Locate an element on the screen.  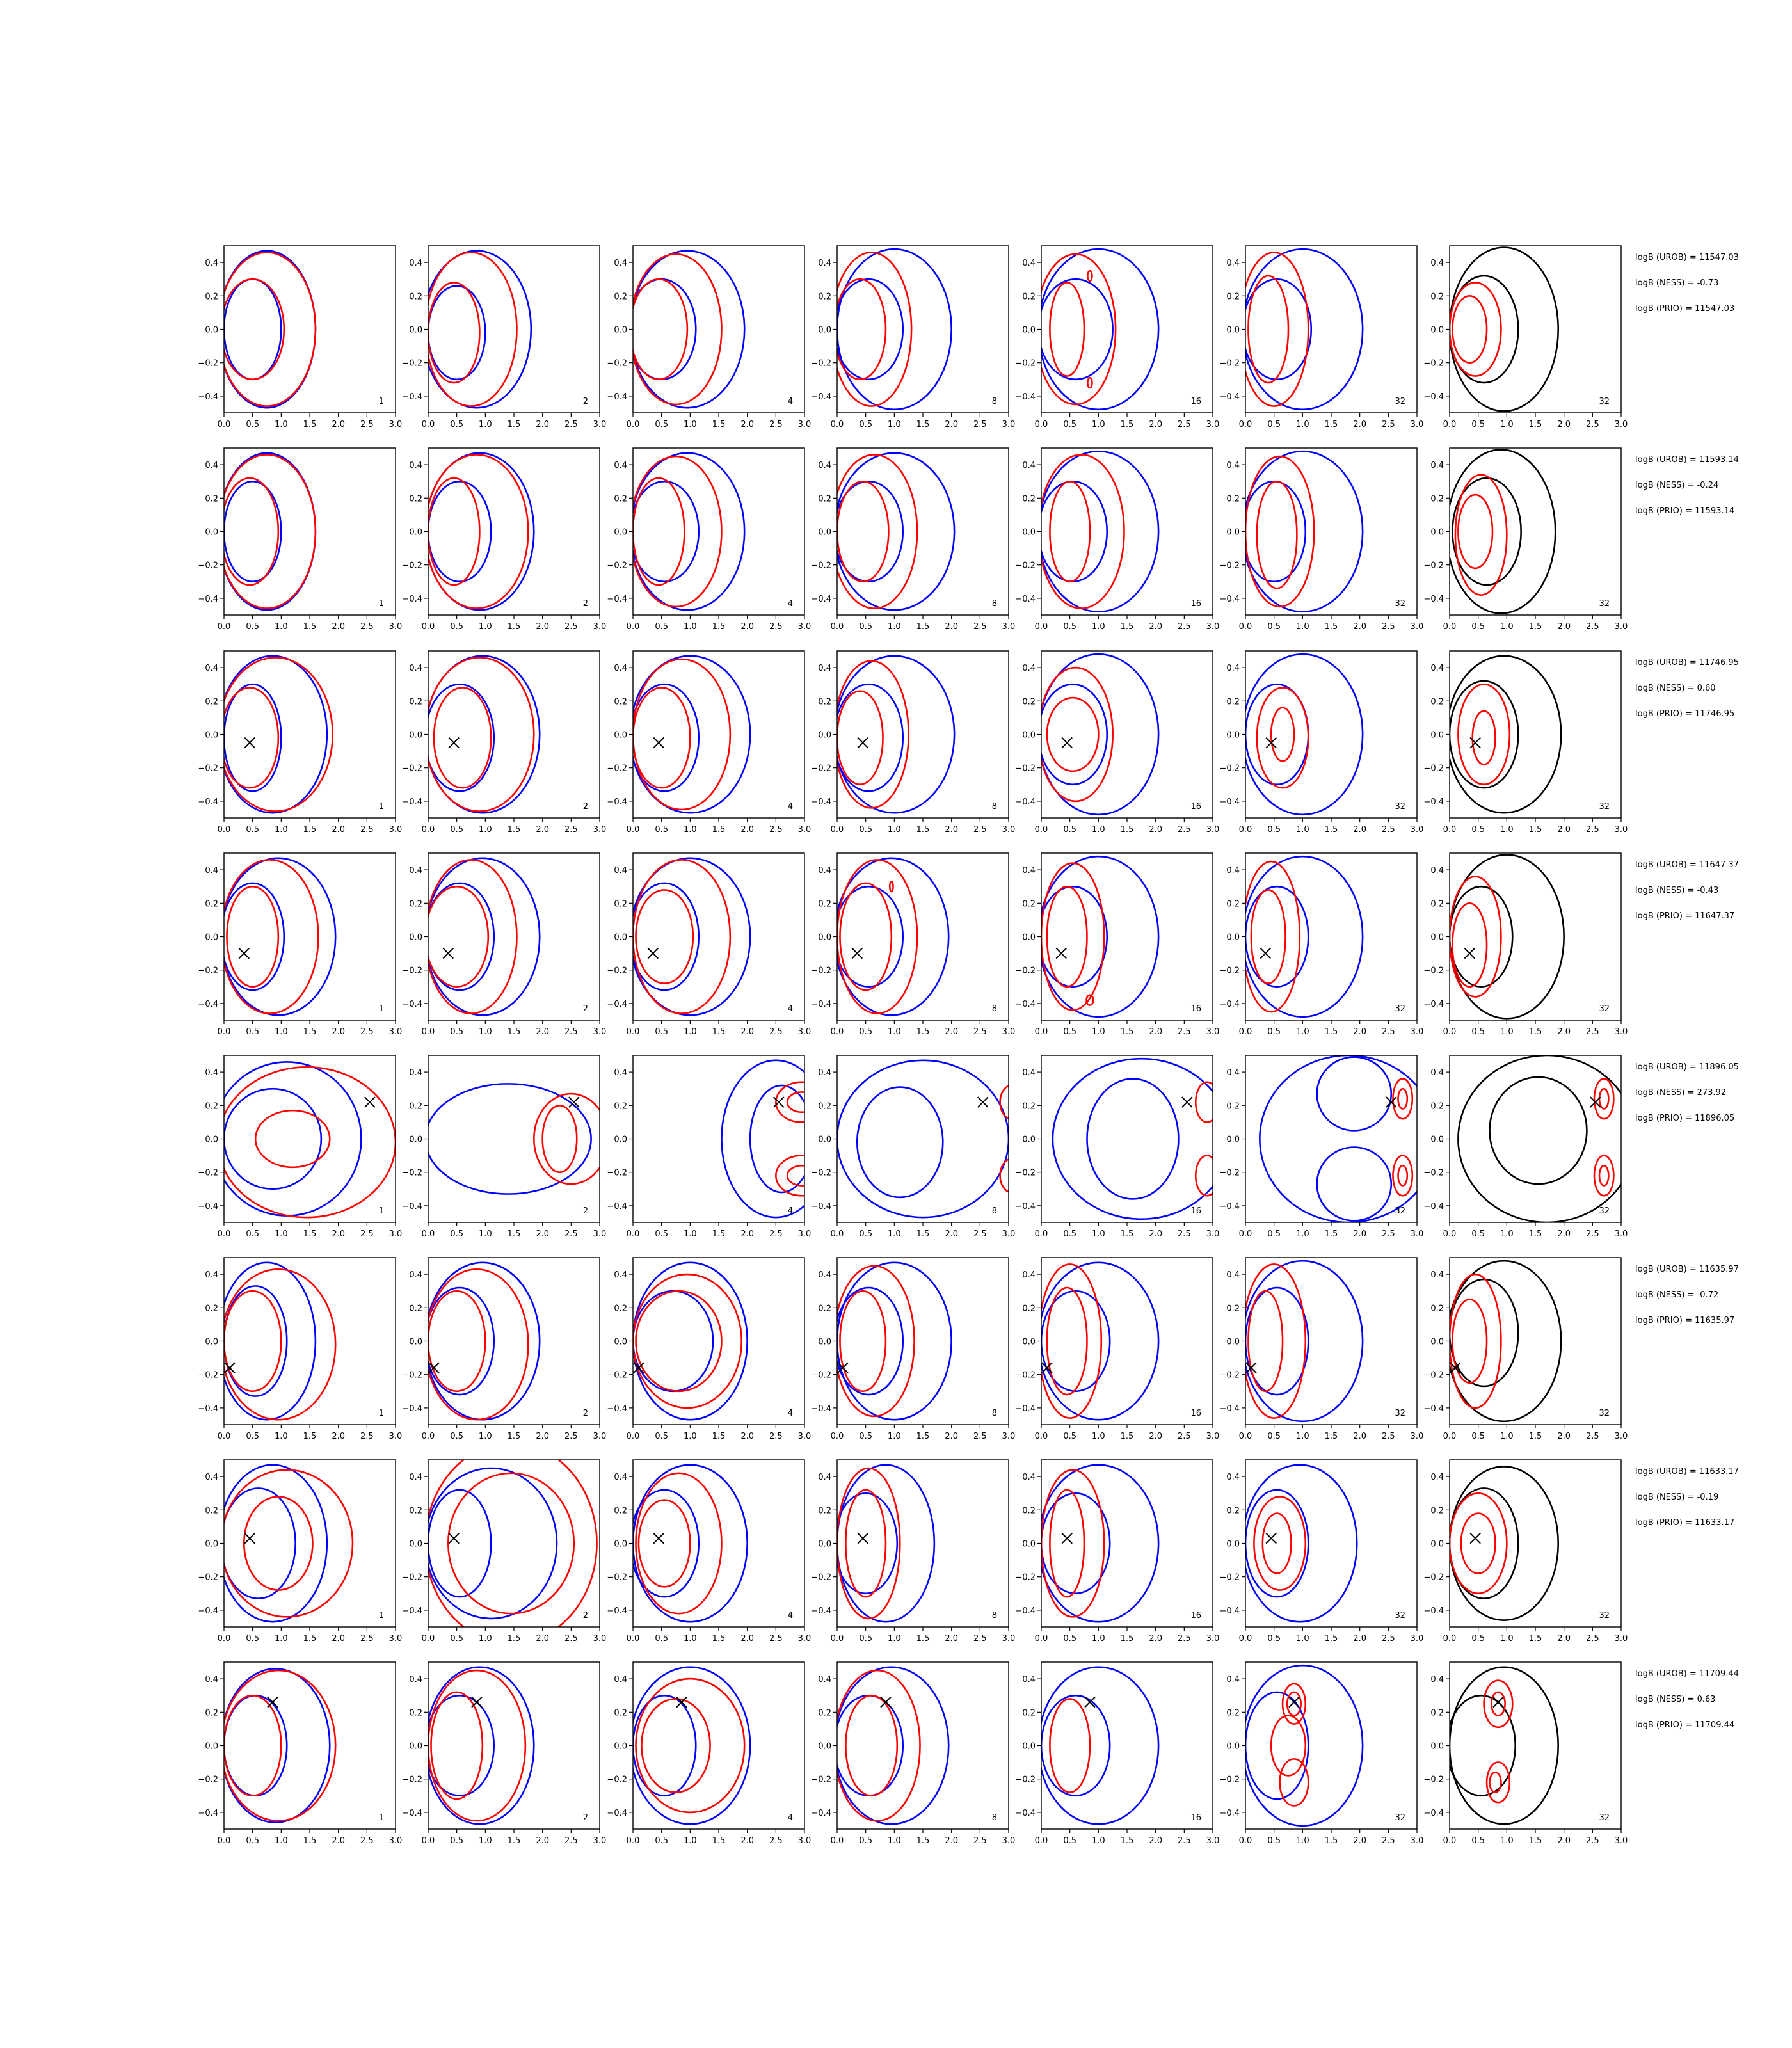
panel-r5-c6: 0.0 0.5 1.0 1.5 2.0 2.5 3.0 0.4 0.2 0.0 −0.2 −0.4 32 is located at coordinates (1321, 1147).